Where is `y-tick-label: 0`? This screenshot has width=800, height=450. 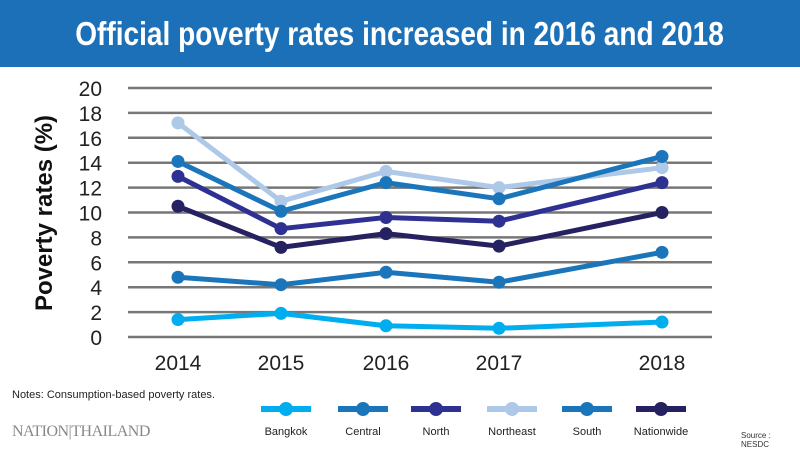
y-tick-label: 0 is located at coordinates (96, 338).